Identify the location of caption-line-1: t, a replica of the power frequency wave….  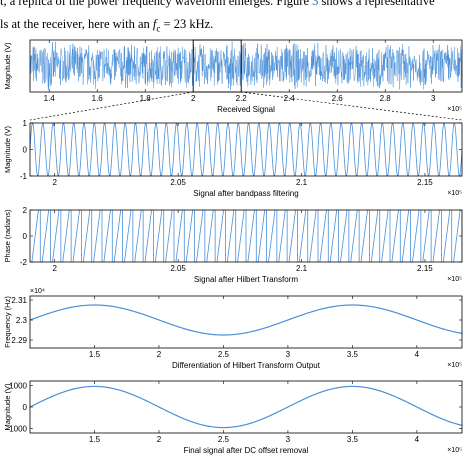
(217, 4).